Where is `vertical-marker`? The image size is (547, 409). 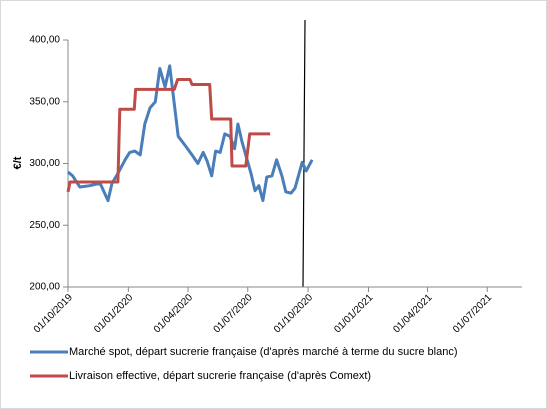
vertical-marker is located at coordinates (304, 153).